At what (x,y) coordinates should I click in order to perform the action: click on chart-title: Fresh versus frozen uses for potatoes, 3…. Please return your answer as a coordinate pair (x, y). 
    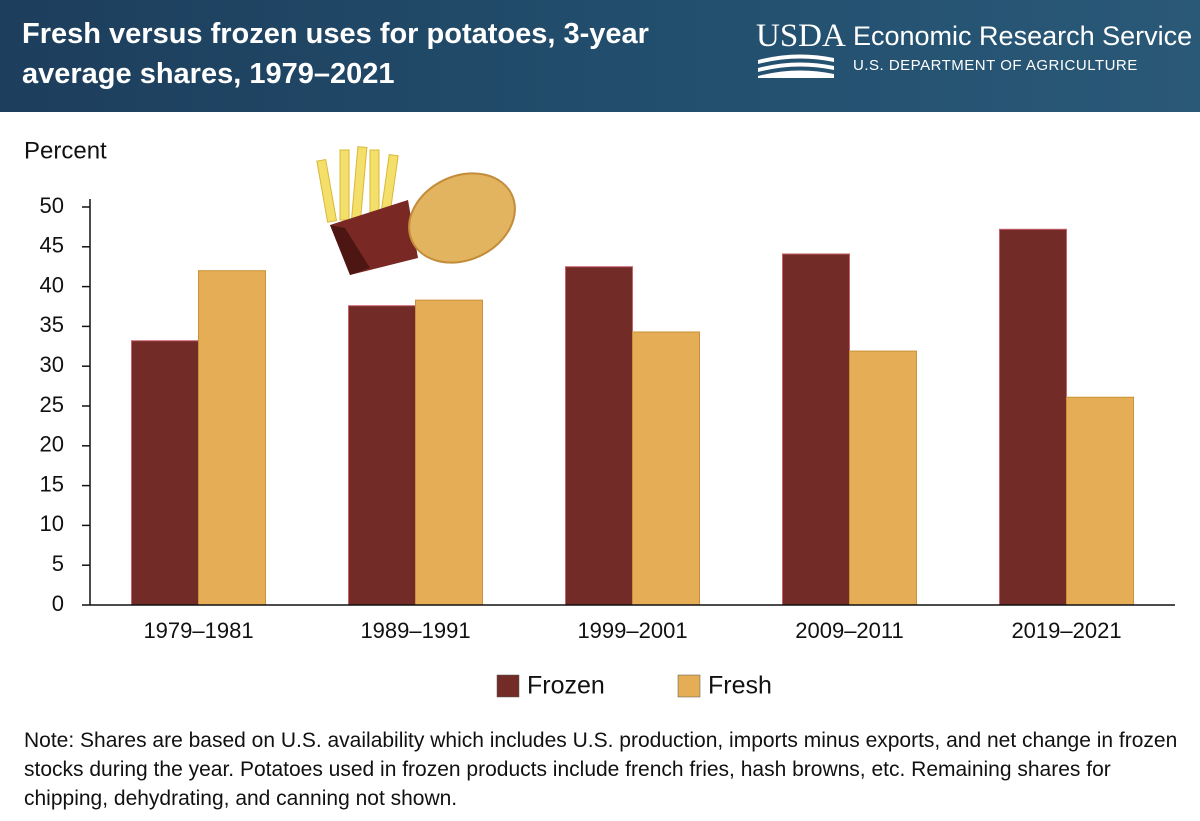
    Looking at the image, I should click on (335, 54).